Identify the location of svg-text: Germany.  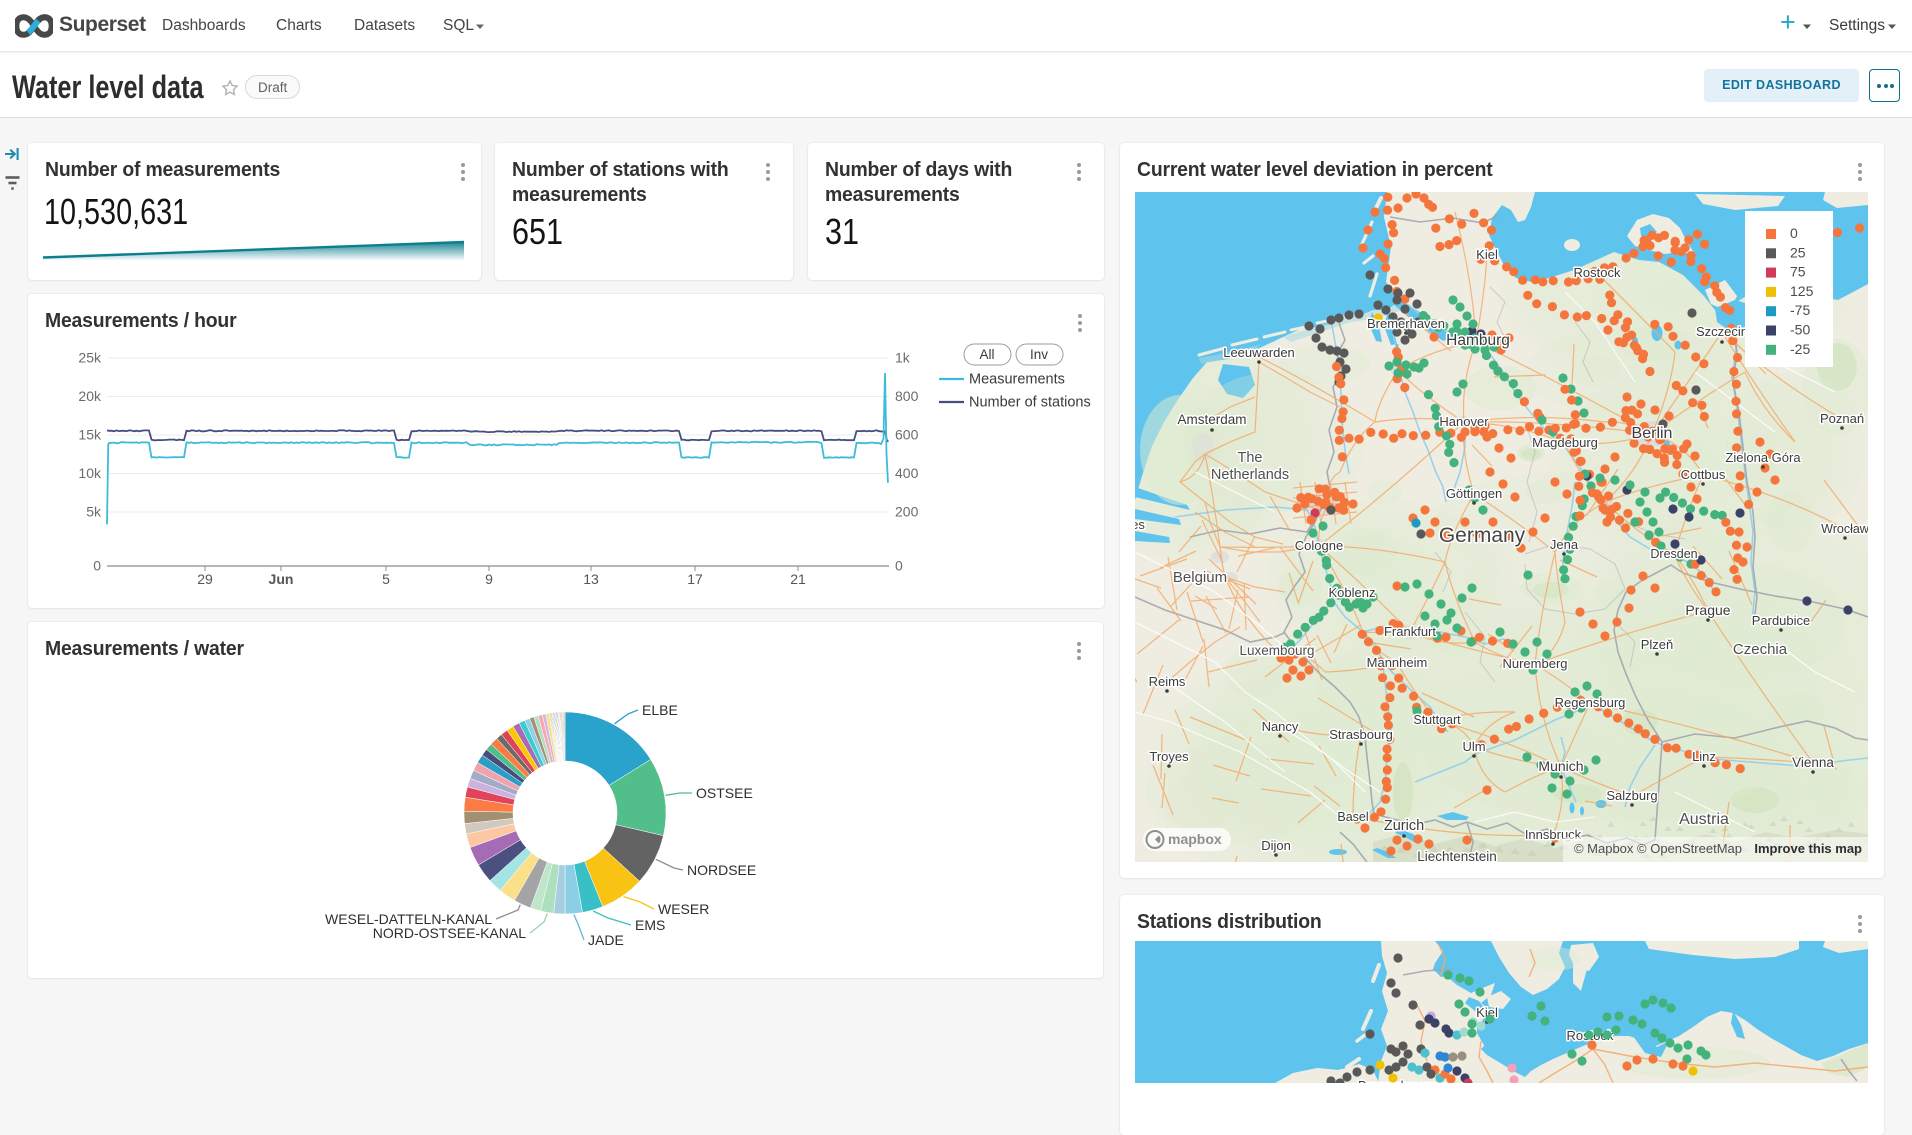
(1482, 535).